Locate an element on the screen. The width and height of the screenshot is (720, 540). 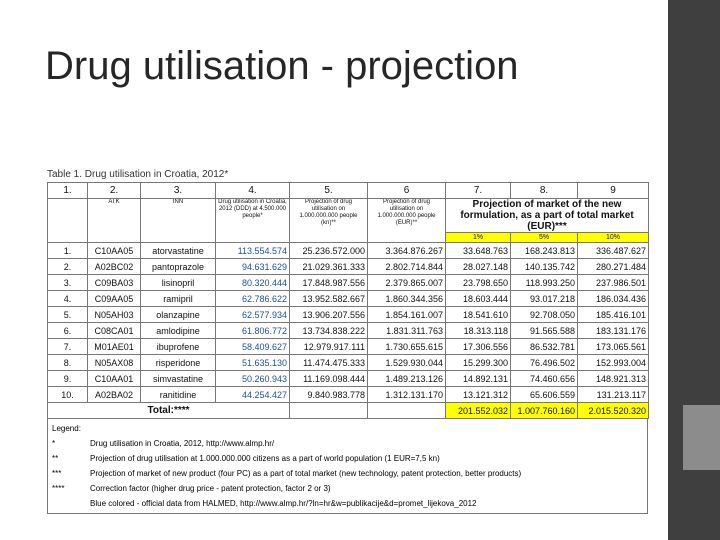
column-number: 3. is located at coordinates (178, 190).